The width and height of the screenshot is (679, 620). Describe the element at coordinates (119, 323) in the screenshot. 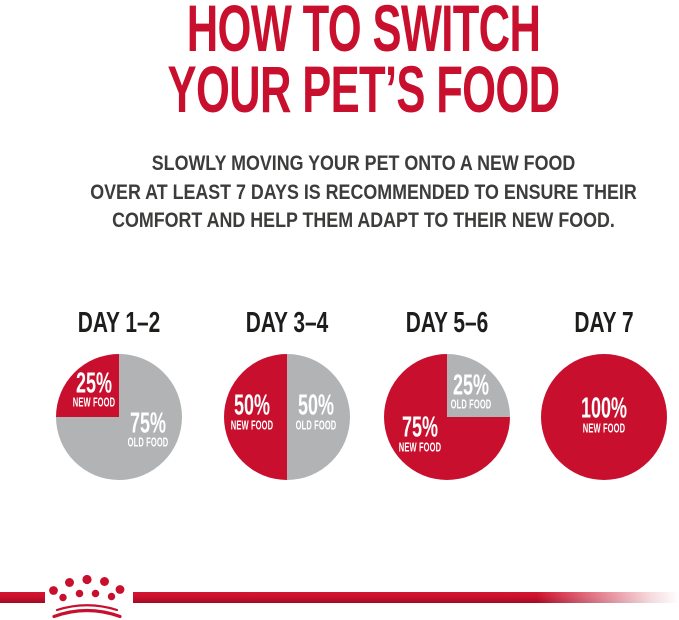

I see `day-1-2-title: DAY 1–2` at that location.